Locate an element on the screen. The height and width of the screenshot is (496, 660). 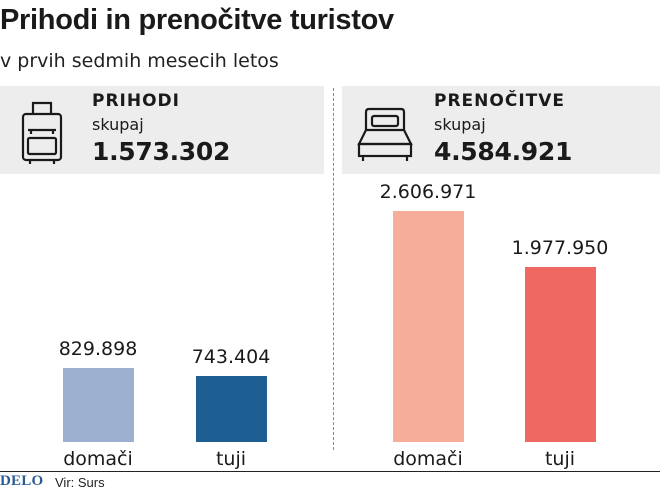
source-note: Vir: Surs is located at coordinates (80, 482).